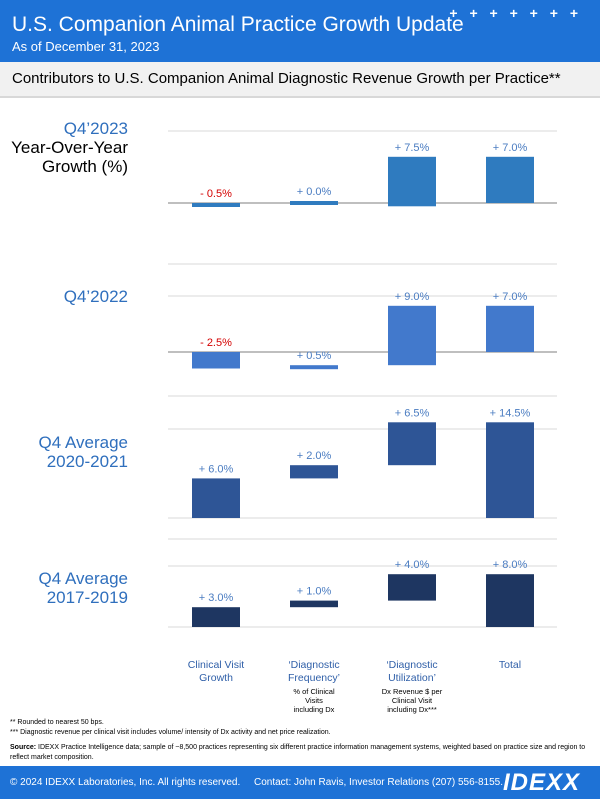  I want to click on data-label: + 8.0%, so click(510, 565).